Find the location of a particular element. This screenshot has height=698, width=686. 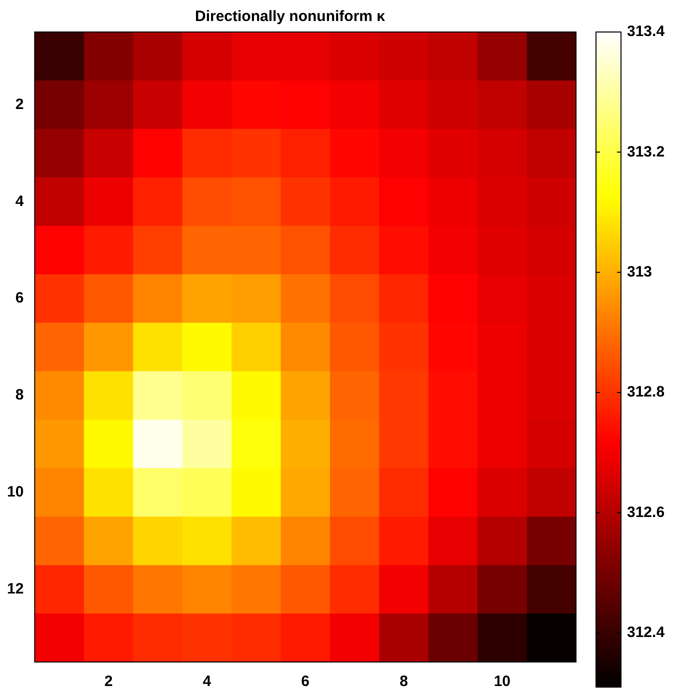

chart-title: Directionally nonuniform κ is located at coordinates (290, 17).